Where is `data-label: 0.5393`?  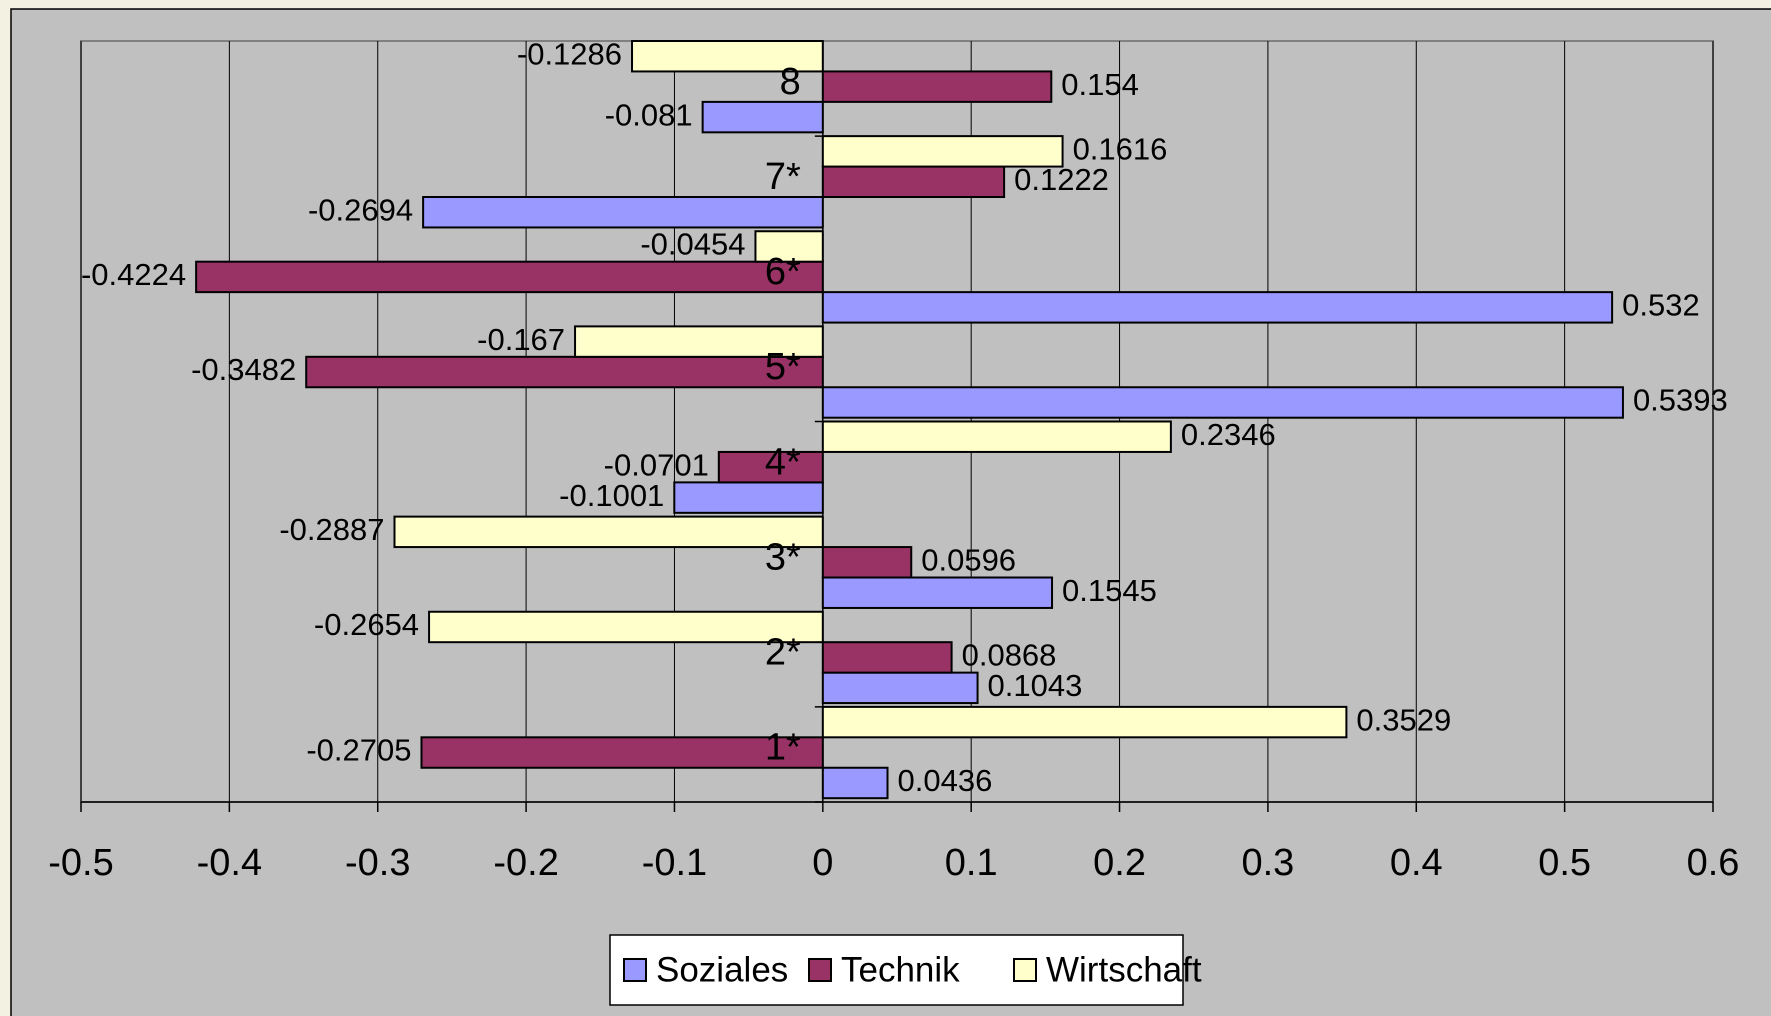
data-label: 0.5393 is located at coordinates (1680, 400).